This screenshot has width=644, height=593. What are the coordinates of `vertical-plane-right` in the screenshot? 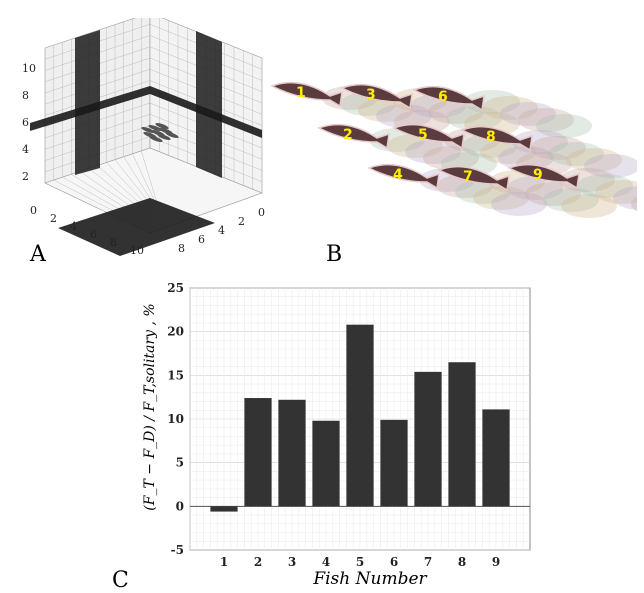 It's located at (209, 104).